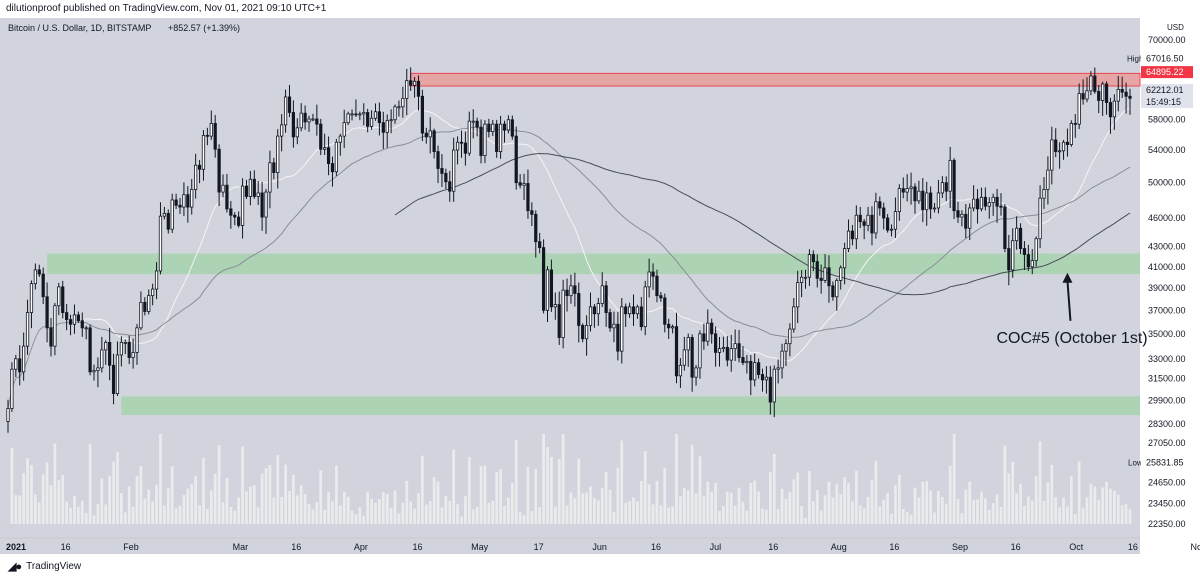 Image resolution: width=1200 pixels, height=577 pixels. What do you see at coordinates (131, 547) in the screenshot?
I see `x-tick-label: Feb` at bounding box center [131, 547].